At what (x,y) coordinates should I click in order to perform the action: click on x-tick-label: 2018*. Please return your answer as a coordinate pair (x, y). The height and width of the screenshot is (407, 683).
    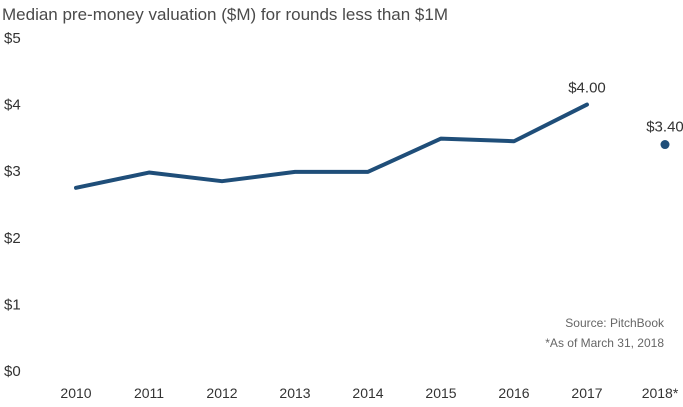
    Looking at the image, I should click on (660, 393).